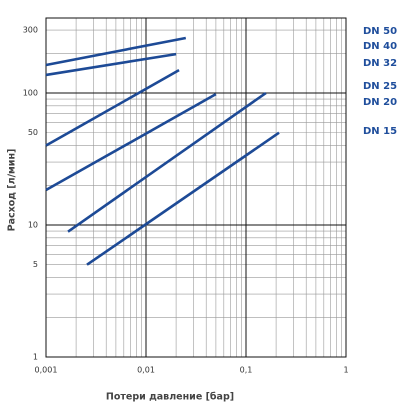 The width and height of the screenshot is (403, 408). Describe the element at coordinates (146, 370) in the screenshot. I see `x-tick-label: 0,01` at that location.